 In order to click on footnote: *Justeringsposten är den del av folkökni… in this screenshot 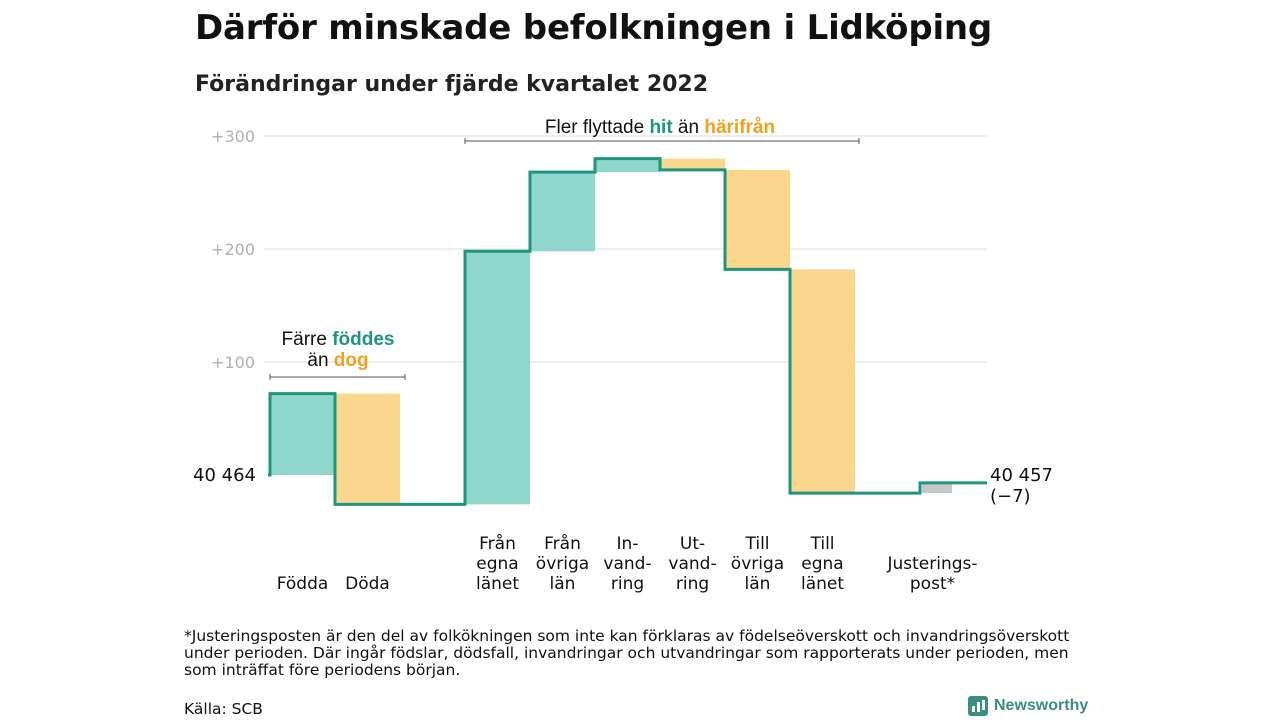, I will do `click(627, 653)`.